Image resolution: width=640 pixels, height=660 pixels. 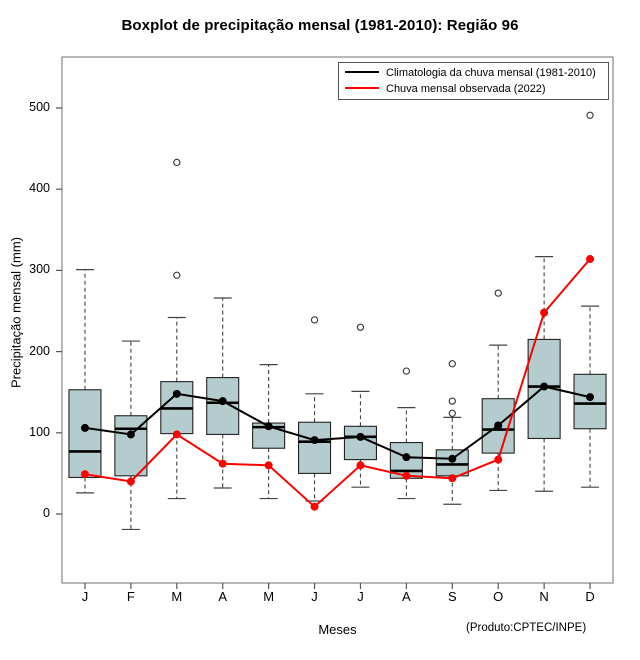 I want to click on y-tick-label: 0, so click(x=46, y=513).